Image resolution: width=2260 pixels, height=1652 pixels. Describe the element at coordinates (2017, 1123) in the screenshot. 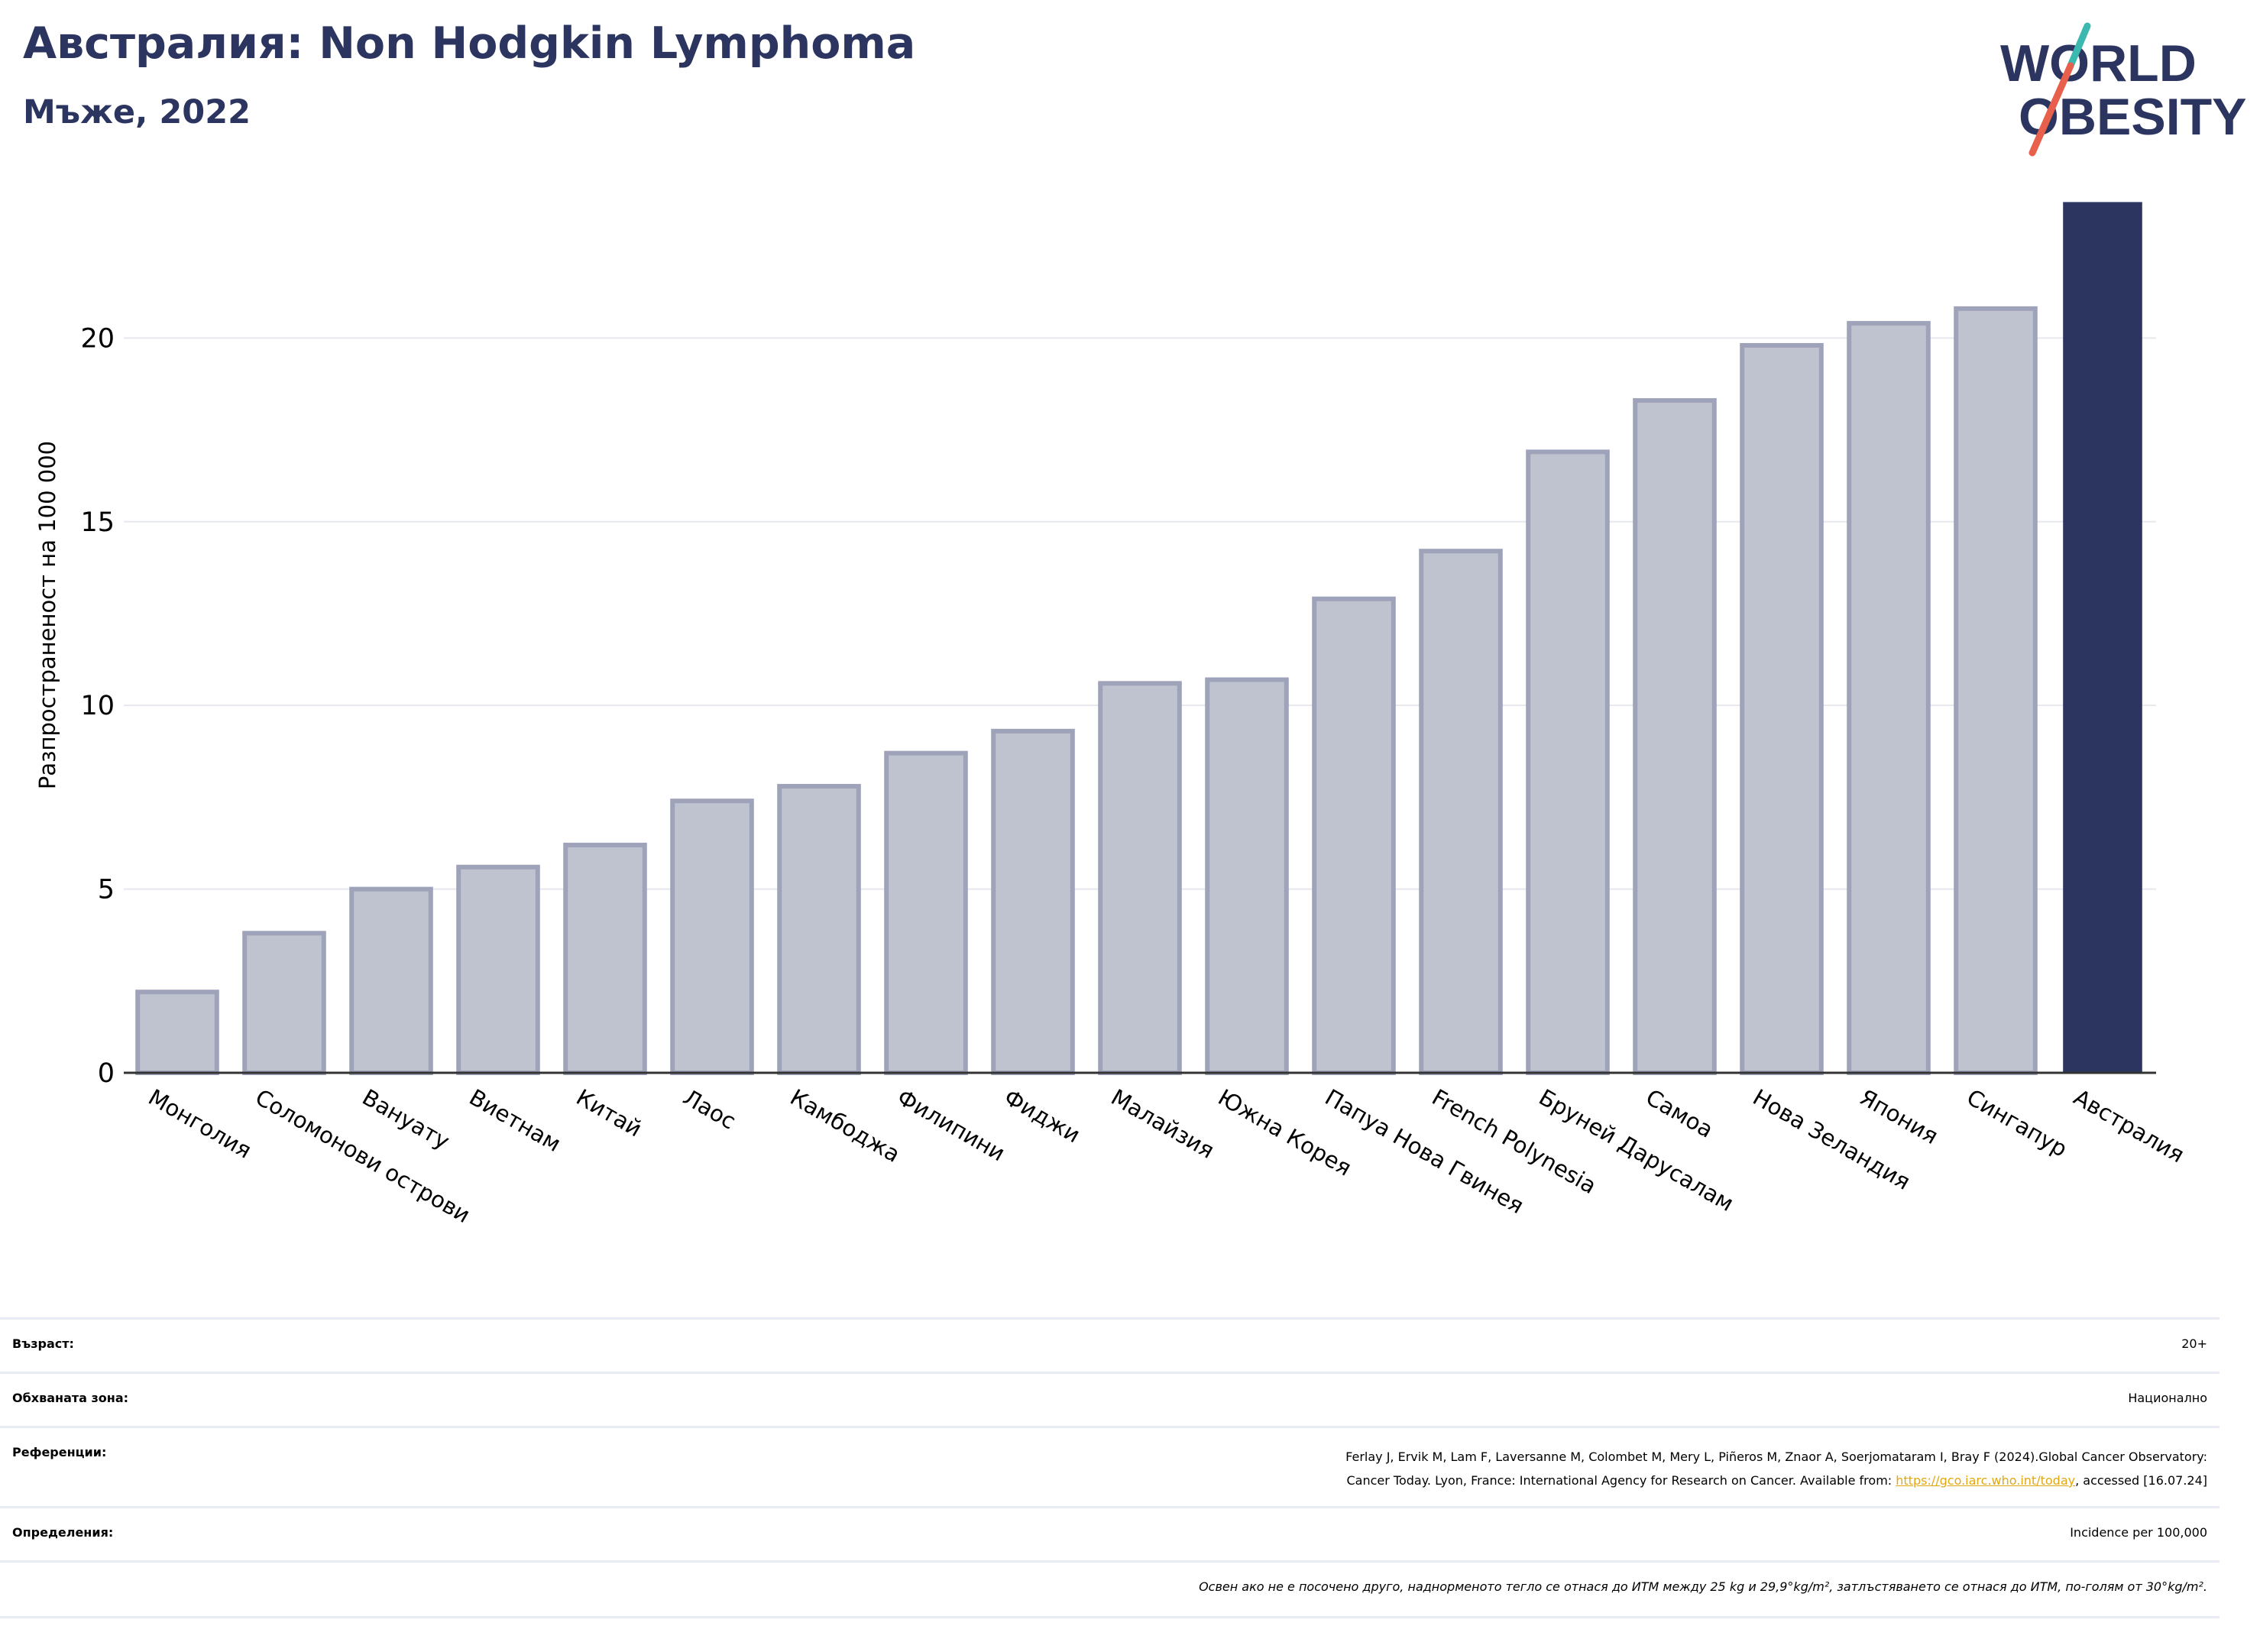

I see `x-tick-label: Сингапур` at that location.